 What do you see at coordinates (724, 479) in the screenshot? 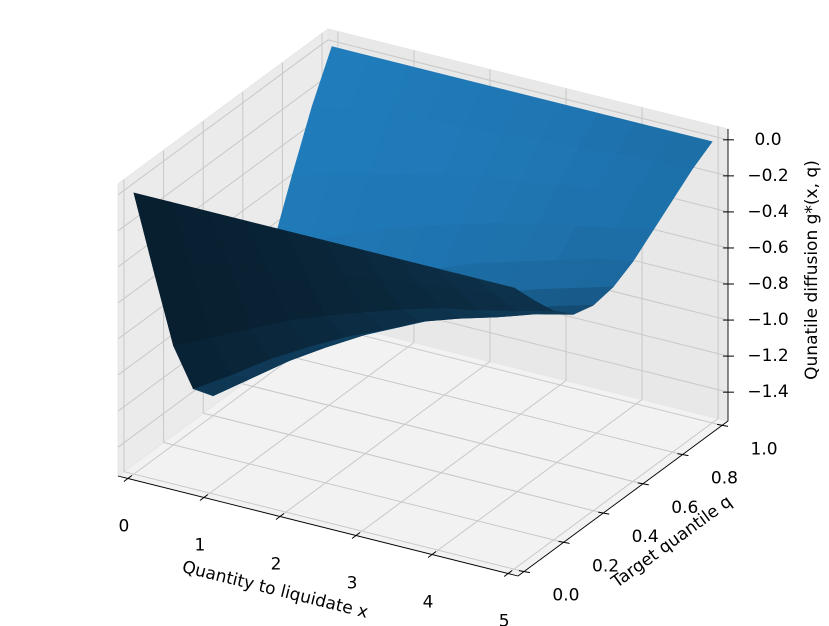
I see `y-tick-label: 0.8` at bounding box center [724, 479].